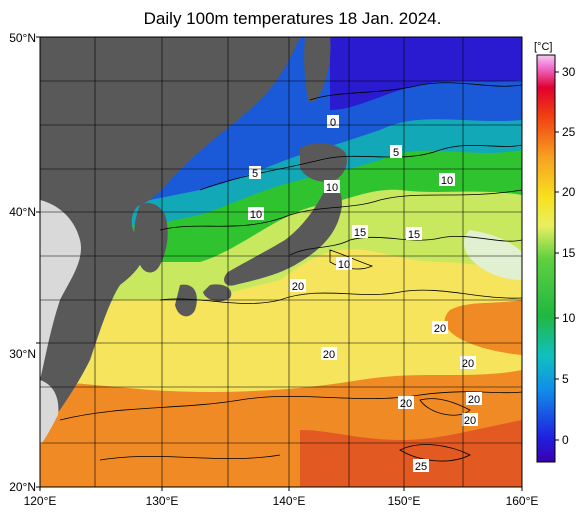 The height and width of the screenshot is (512, 585). What do you see at coordinates (569, 132) in the screenshot?
I see `colorbar-tick-25: 25` at bounding box center [569, 132].